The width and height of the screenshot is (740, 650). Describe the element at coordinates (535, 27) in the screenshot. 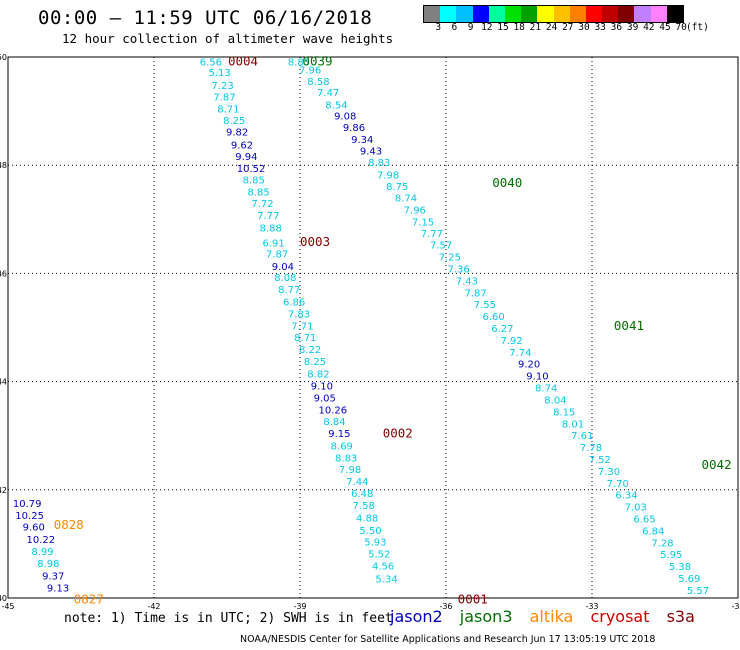

I see `legend-label: 21` at that location.